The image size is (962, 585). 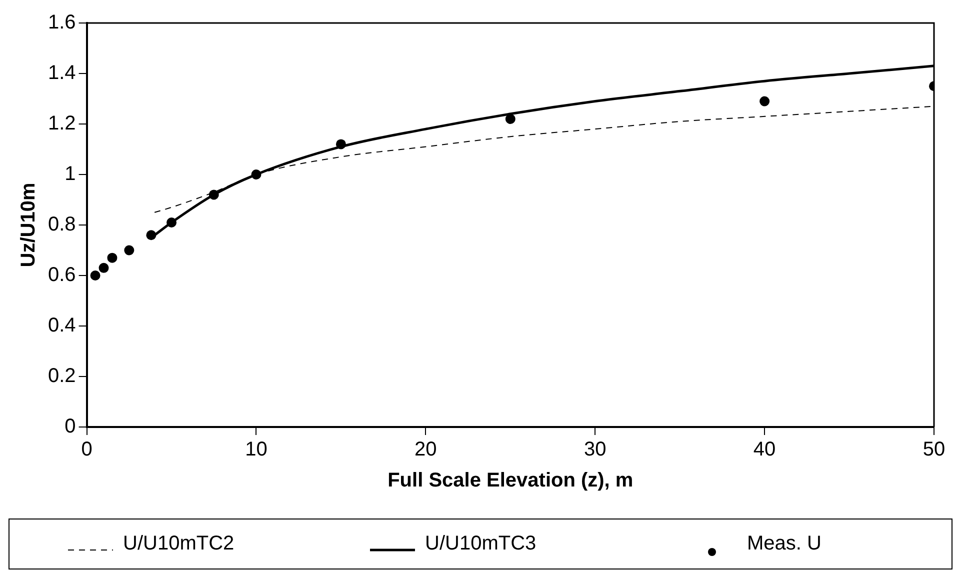 I want to click on legend-label: U/U10mTC3, so click(x=480, y=543).